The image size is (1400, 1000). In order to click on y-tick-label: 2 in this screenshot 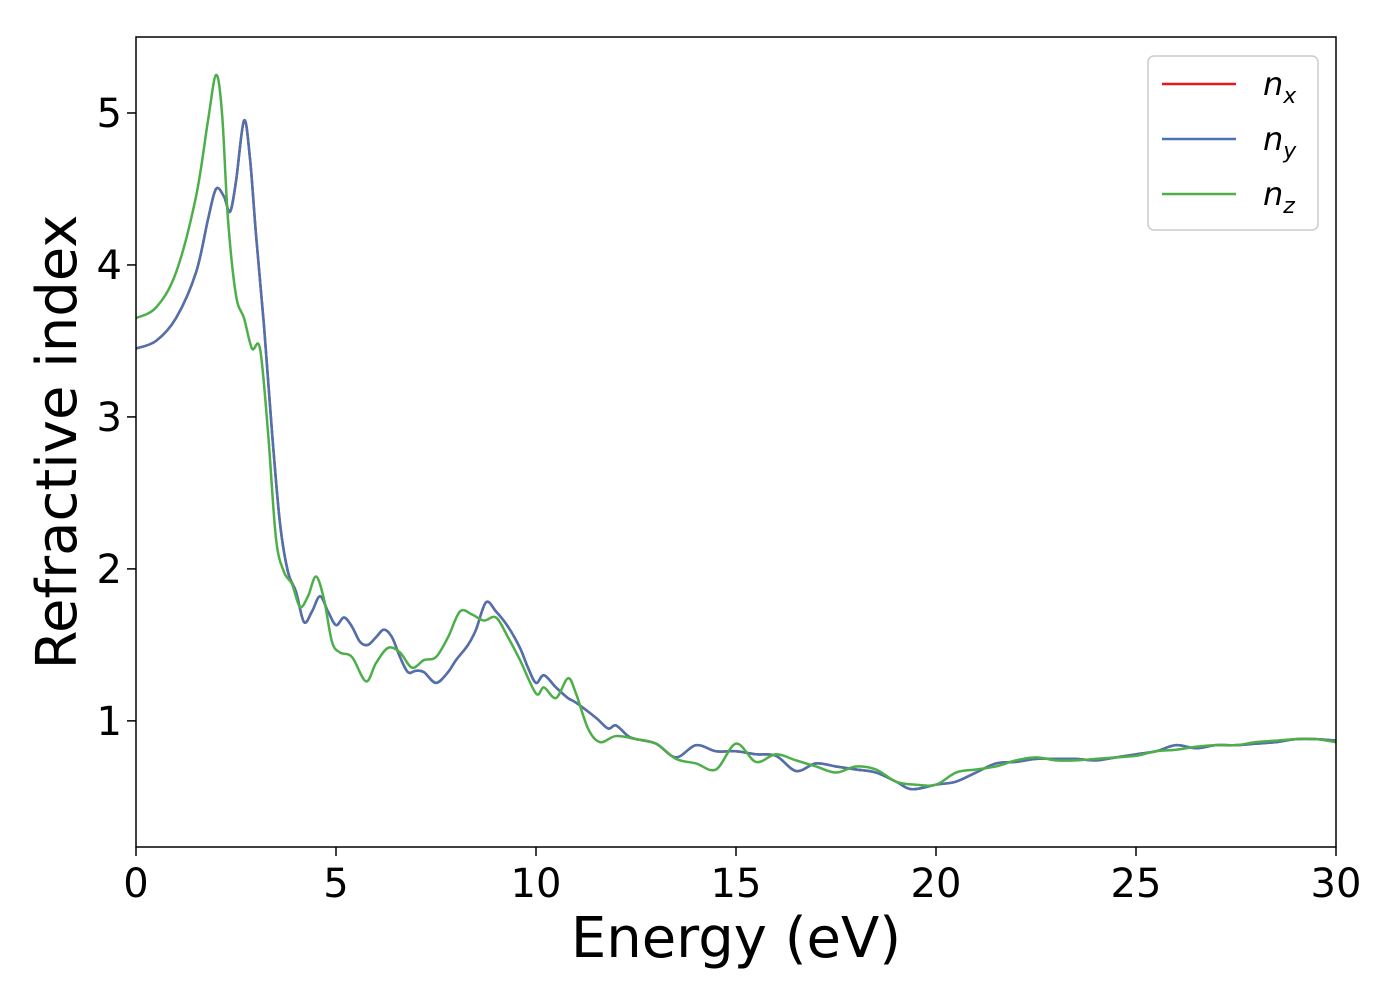, I will do `click(109, 570)`.